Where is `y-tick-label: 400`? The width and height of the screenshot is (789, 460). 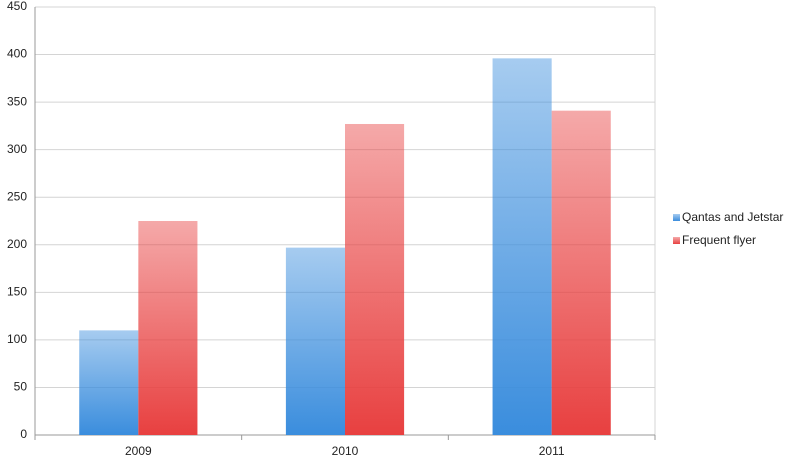 y-tick-label: 400 is located at coordinates (17, 54).